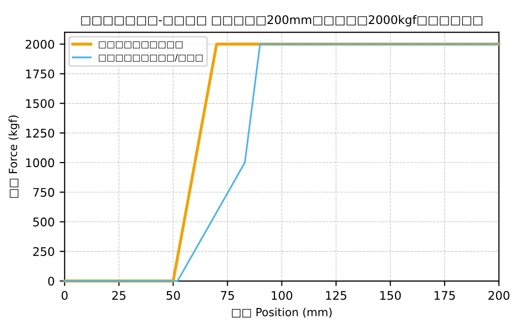 The height and width of the screenshot is (323, 517). Describe the element at coordinates (43, 251) in the screenshot. I see `y-tick-label: 250` at that location.